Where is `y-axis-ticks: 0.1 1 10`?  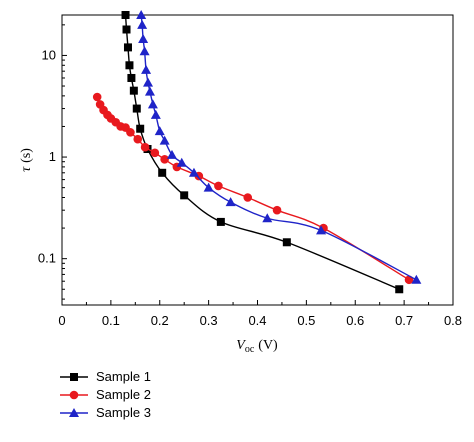 y-axis-ticks: 0.1 1 10 is located at coordinates (52, 162).